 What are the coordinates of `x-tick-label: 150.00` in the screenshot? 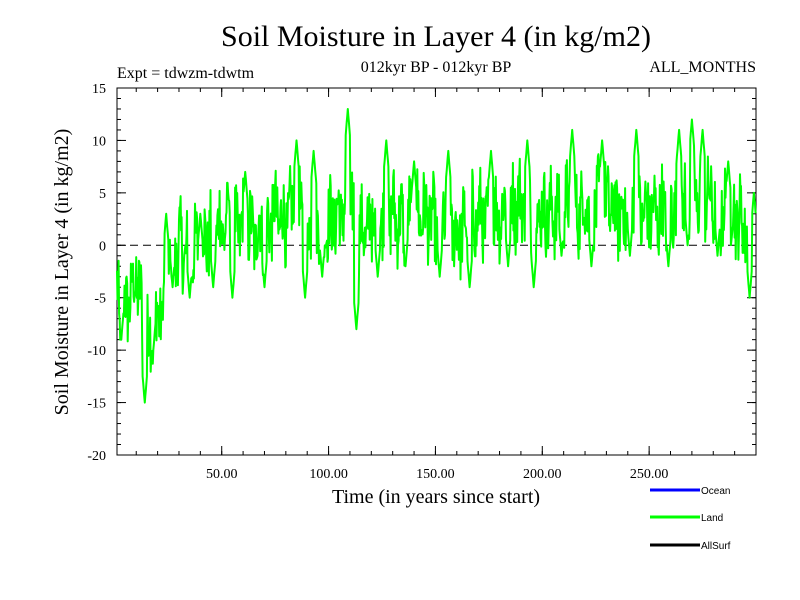 It's located at (435, 474).